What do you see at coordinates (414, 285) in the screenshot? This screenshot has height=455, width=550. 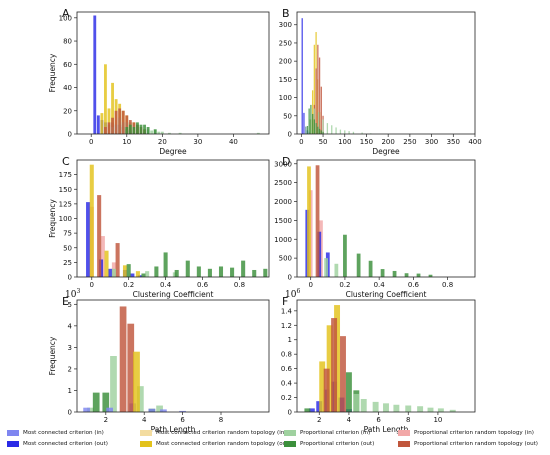 I see `x-tick-label: 0.6` at bounding box center [414, 285].